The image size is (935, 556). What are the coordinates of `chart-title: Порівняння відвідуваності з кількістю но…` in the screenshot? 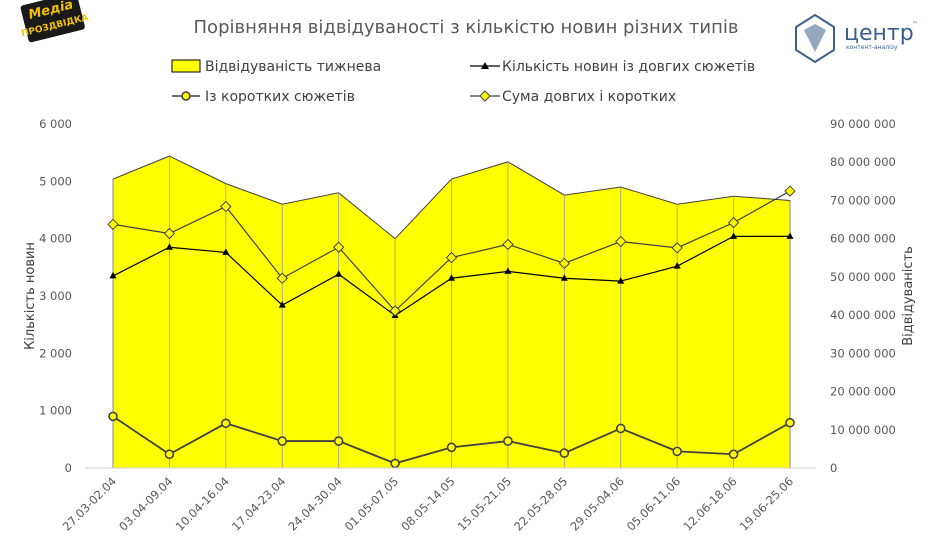 It's located at (466, 27).